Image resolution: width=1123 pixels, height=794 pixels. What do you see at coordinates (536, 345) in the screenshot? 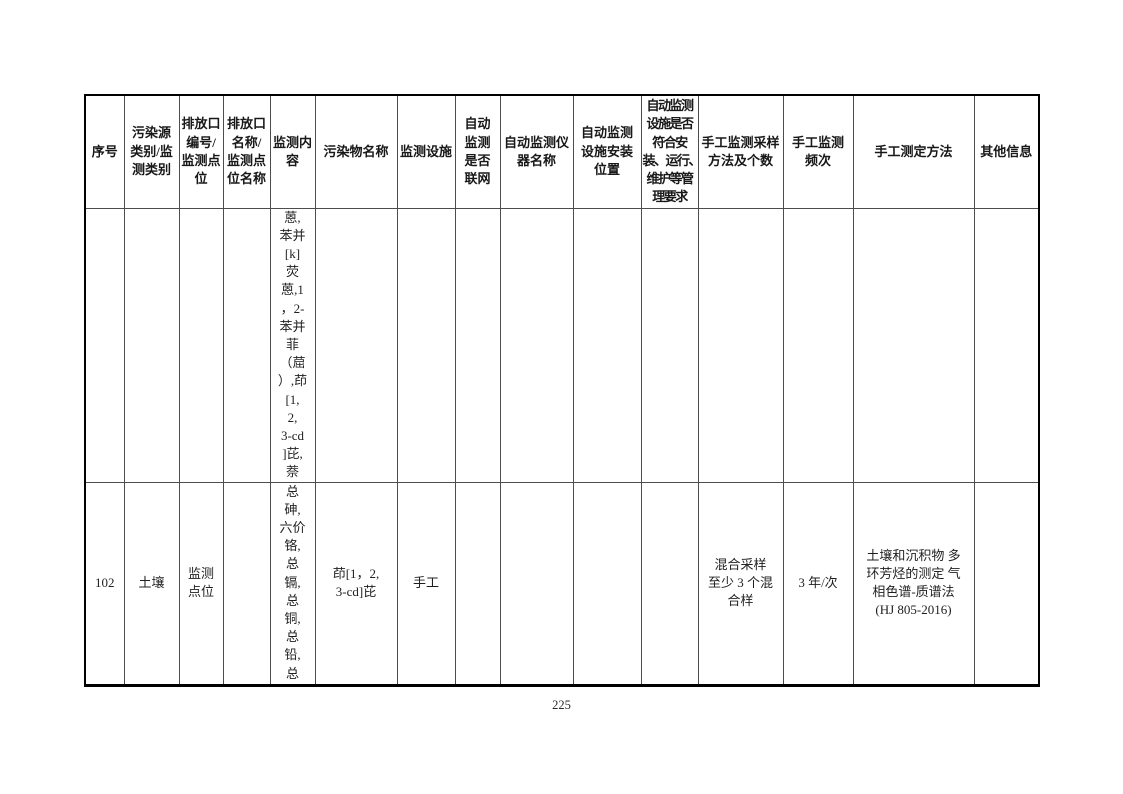
I see `cell-r0-c8` at bounding box center [536, 345].